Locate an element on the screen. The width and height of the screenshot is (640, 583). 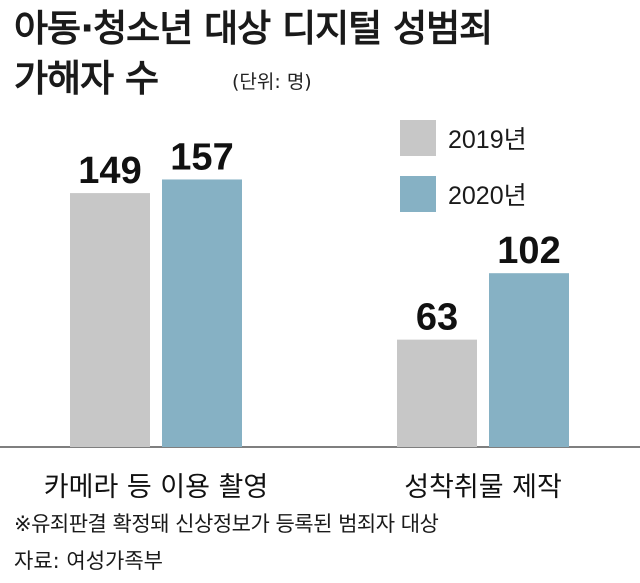
data-label-camera-2019: 149 is located at coordinates (109, 171).